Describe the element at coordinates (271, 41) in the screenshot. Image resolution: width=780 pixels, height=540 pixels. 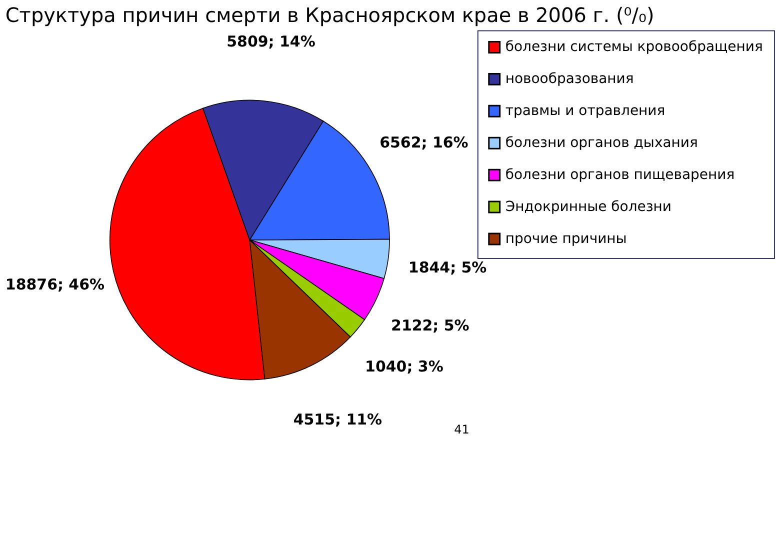
I see `data-label: 5809; 14%` at that location.